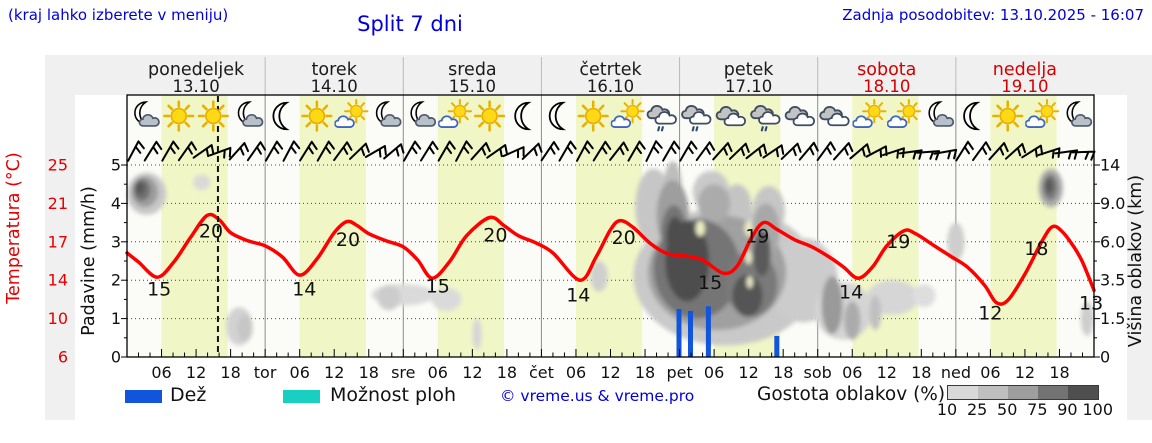  Describe the element at coordinates (1112, 203) in the screenshot. I see `cloud-height-tick: 9.0` at that location.